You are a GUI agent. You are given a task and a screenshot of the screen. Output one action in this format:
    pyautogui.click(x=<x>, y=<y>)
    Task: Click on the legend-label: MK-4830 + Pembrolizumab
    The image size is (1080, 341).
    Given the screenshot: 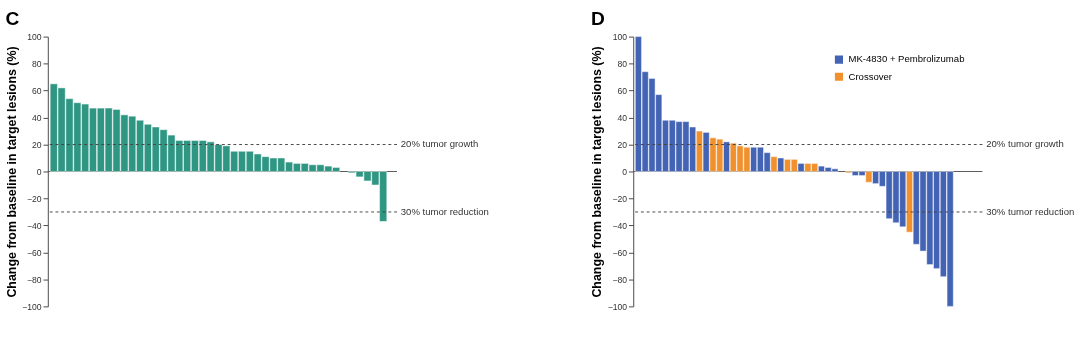 What is the action you would take?
    pyautogui.click(x=906, y=59)
    